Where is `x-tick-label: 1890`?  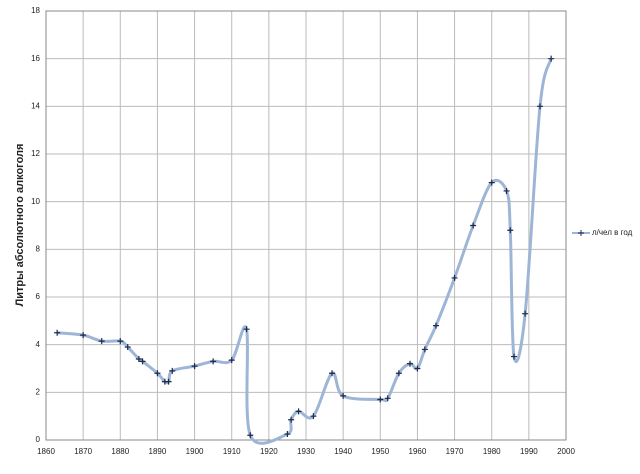
x-tick-label: 1890 is located at coordinates (158, 451).